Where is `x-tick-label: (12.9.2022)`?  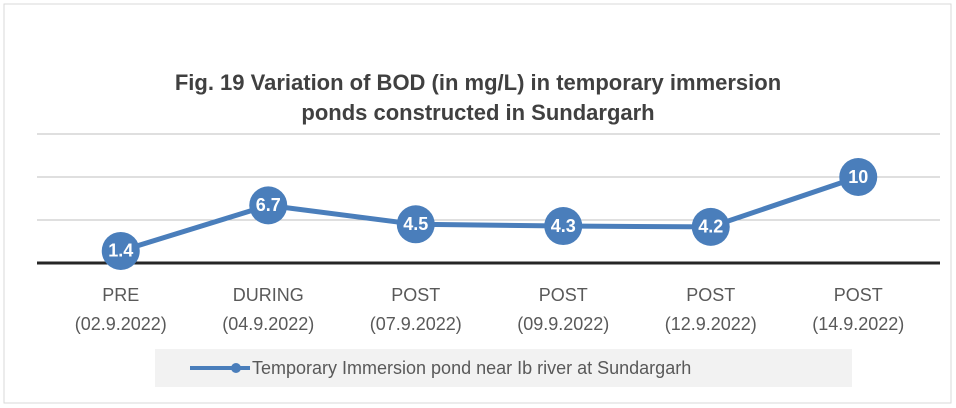
x-tick-label: (12.9.2022) is located at coordinates (711, 324).